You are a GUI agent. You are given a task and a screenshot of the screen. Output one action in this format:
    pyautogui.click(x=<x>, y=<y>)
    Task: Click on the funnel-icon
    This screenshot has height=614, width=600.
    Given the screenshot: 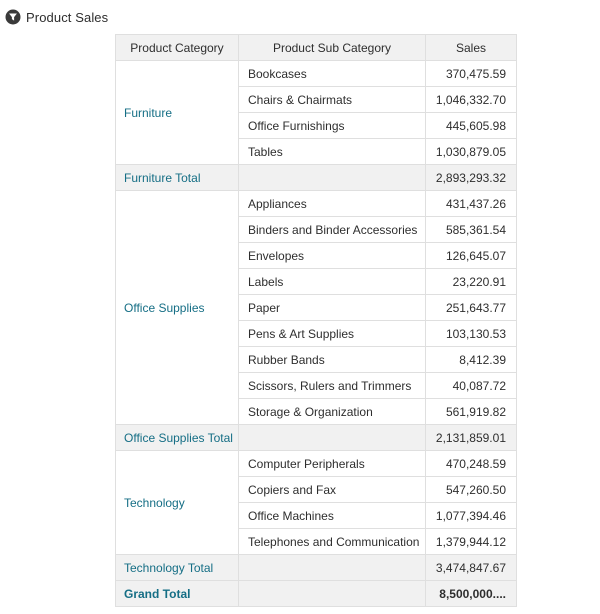 What is the action you would take?
    pyautogui.click(x=13, y=17)
    